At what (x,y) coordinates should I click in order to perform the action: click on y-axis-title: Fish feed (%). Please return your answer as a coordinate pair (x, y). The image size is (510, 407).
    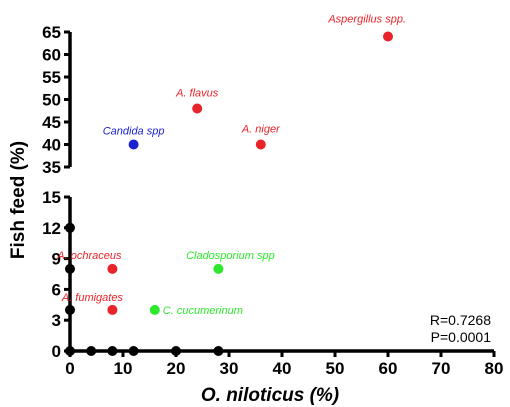
    Looking at the image, I should click on (18, 200).